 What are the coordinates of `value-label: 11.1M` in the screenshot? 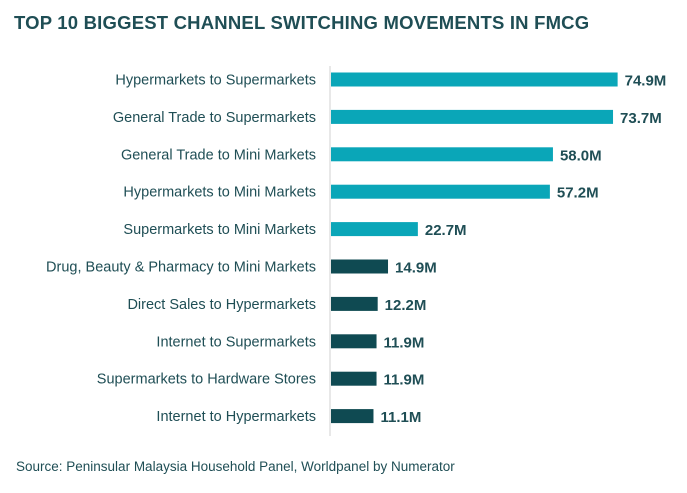 It's located at (400, 417).